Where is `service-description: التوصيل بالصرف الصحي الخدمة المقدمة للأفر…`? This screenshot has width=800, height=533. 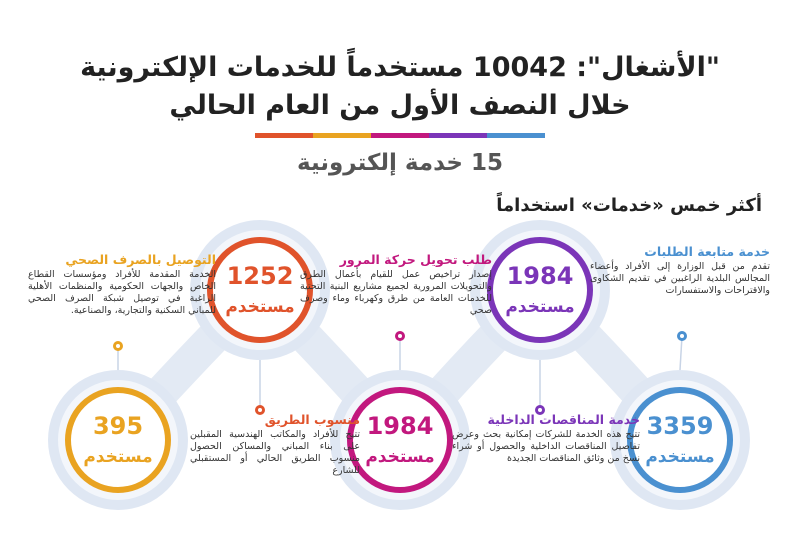 service-description: التوصيل بالصرف الصحي الخدمة المقدمة للأفر… is located at coordinates (122, 284).